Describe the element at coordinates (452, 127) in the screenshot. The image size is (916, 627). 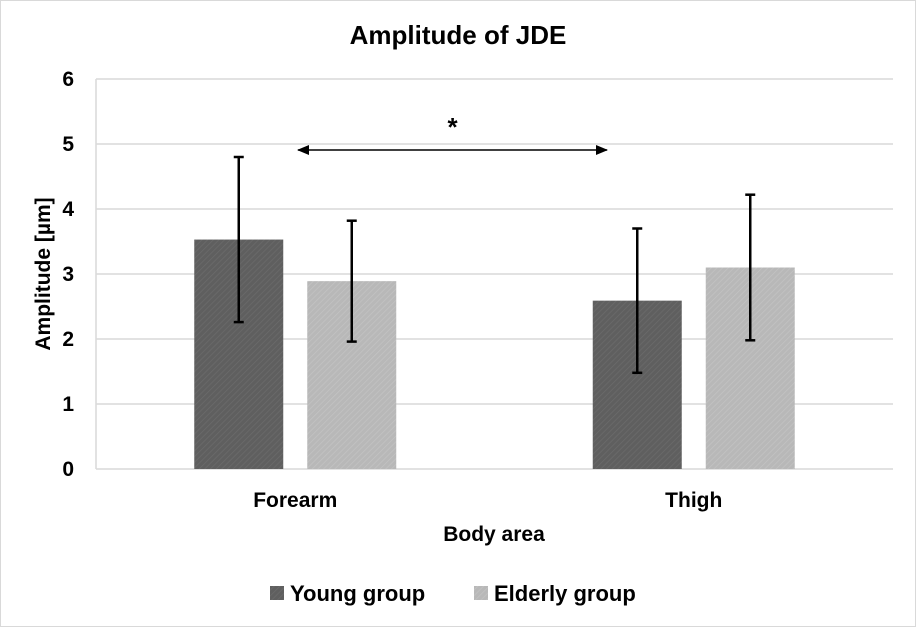
I see `significance-star: *` at that location.